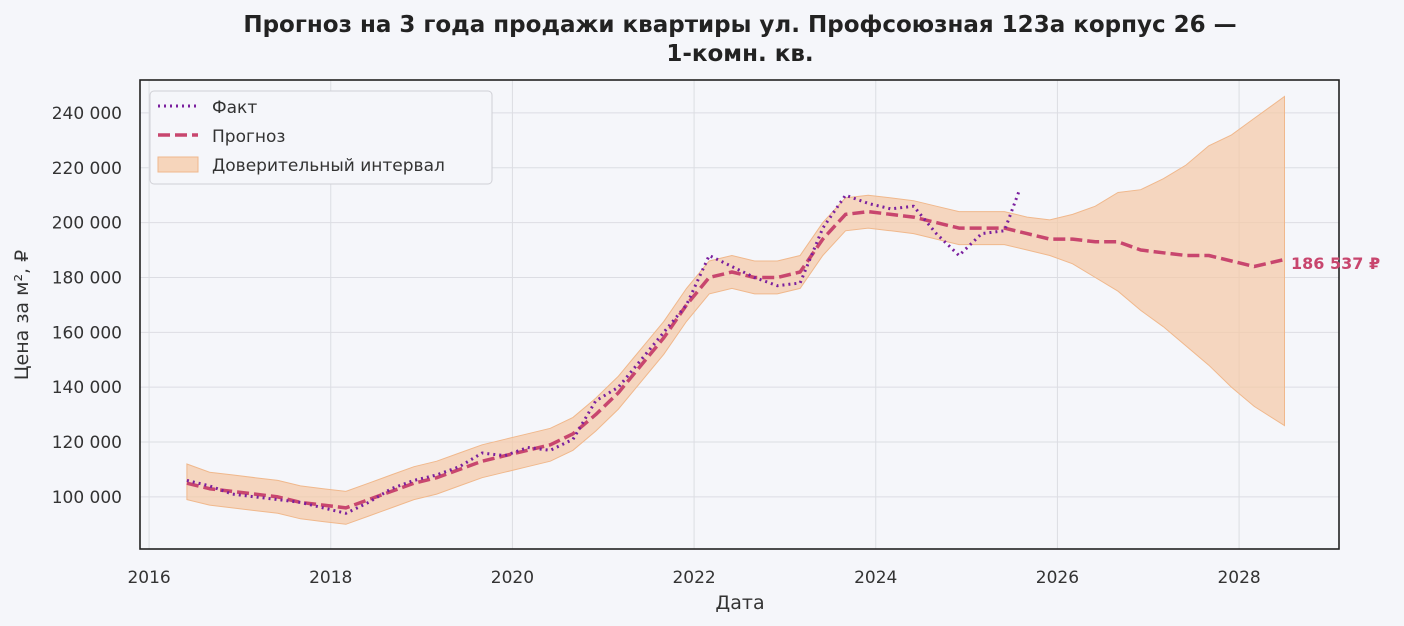 Image resolution: width=1404 pixels, height=626 pixels. Describe the element at coordinates (87, 278) in the screenshot. I see `y-tick-label: 180 000` at that location.